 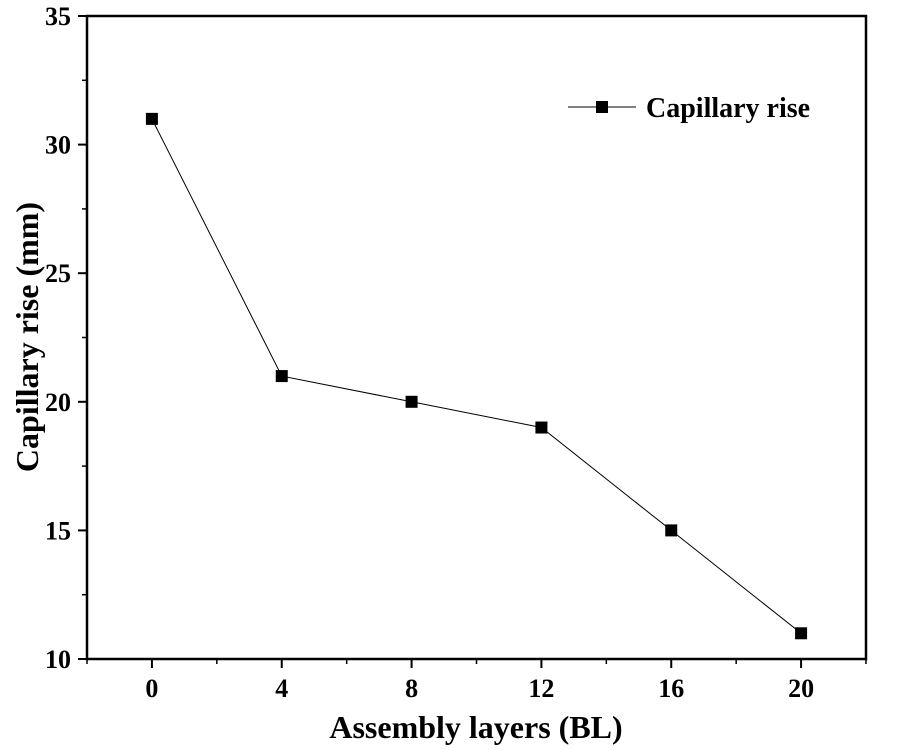 I want to click on y-tick-label: 25, so click(x=58, y=273).